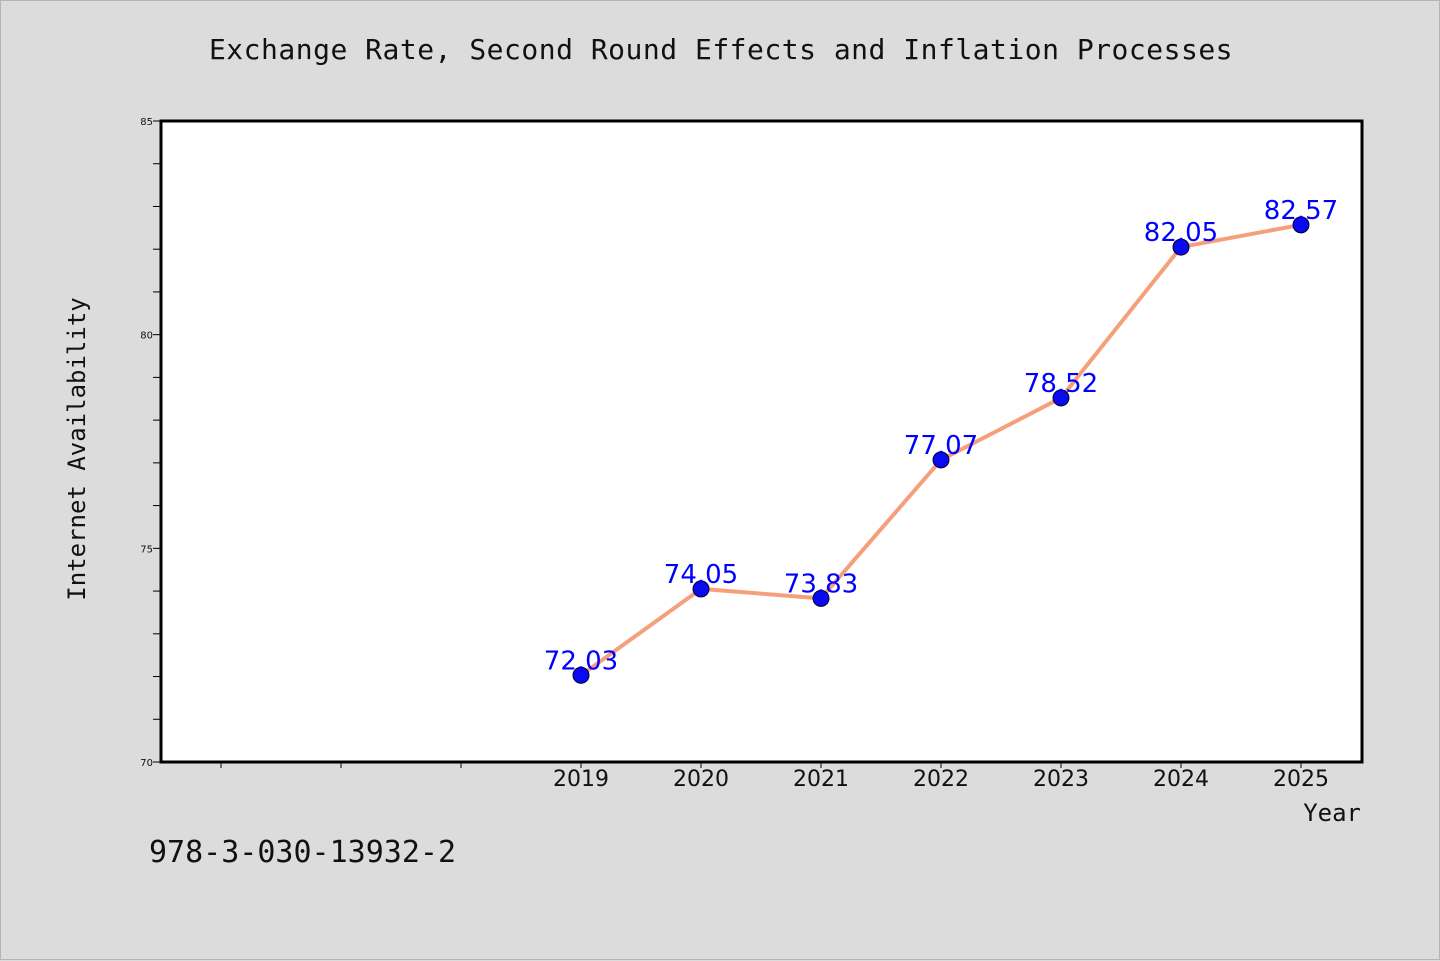  What do you see at coordinates (146, 122) in the screenshot?
I see `y-tick-label: 85` at bounding box center [146, 122].